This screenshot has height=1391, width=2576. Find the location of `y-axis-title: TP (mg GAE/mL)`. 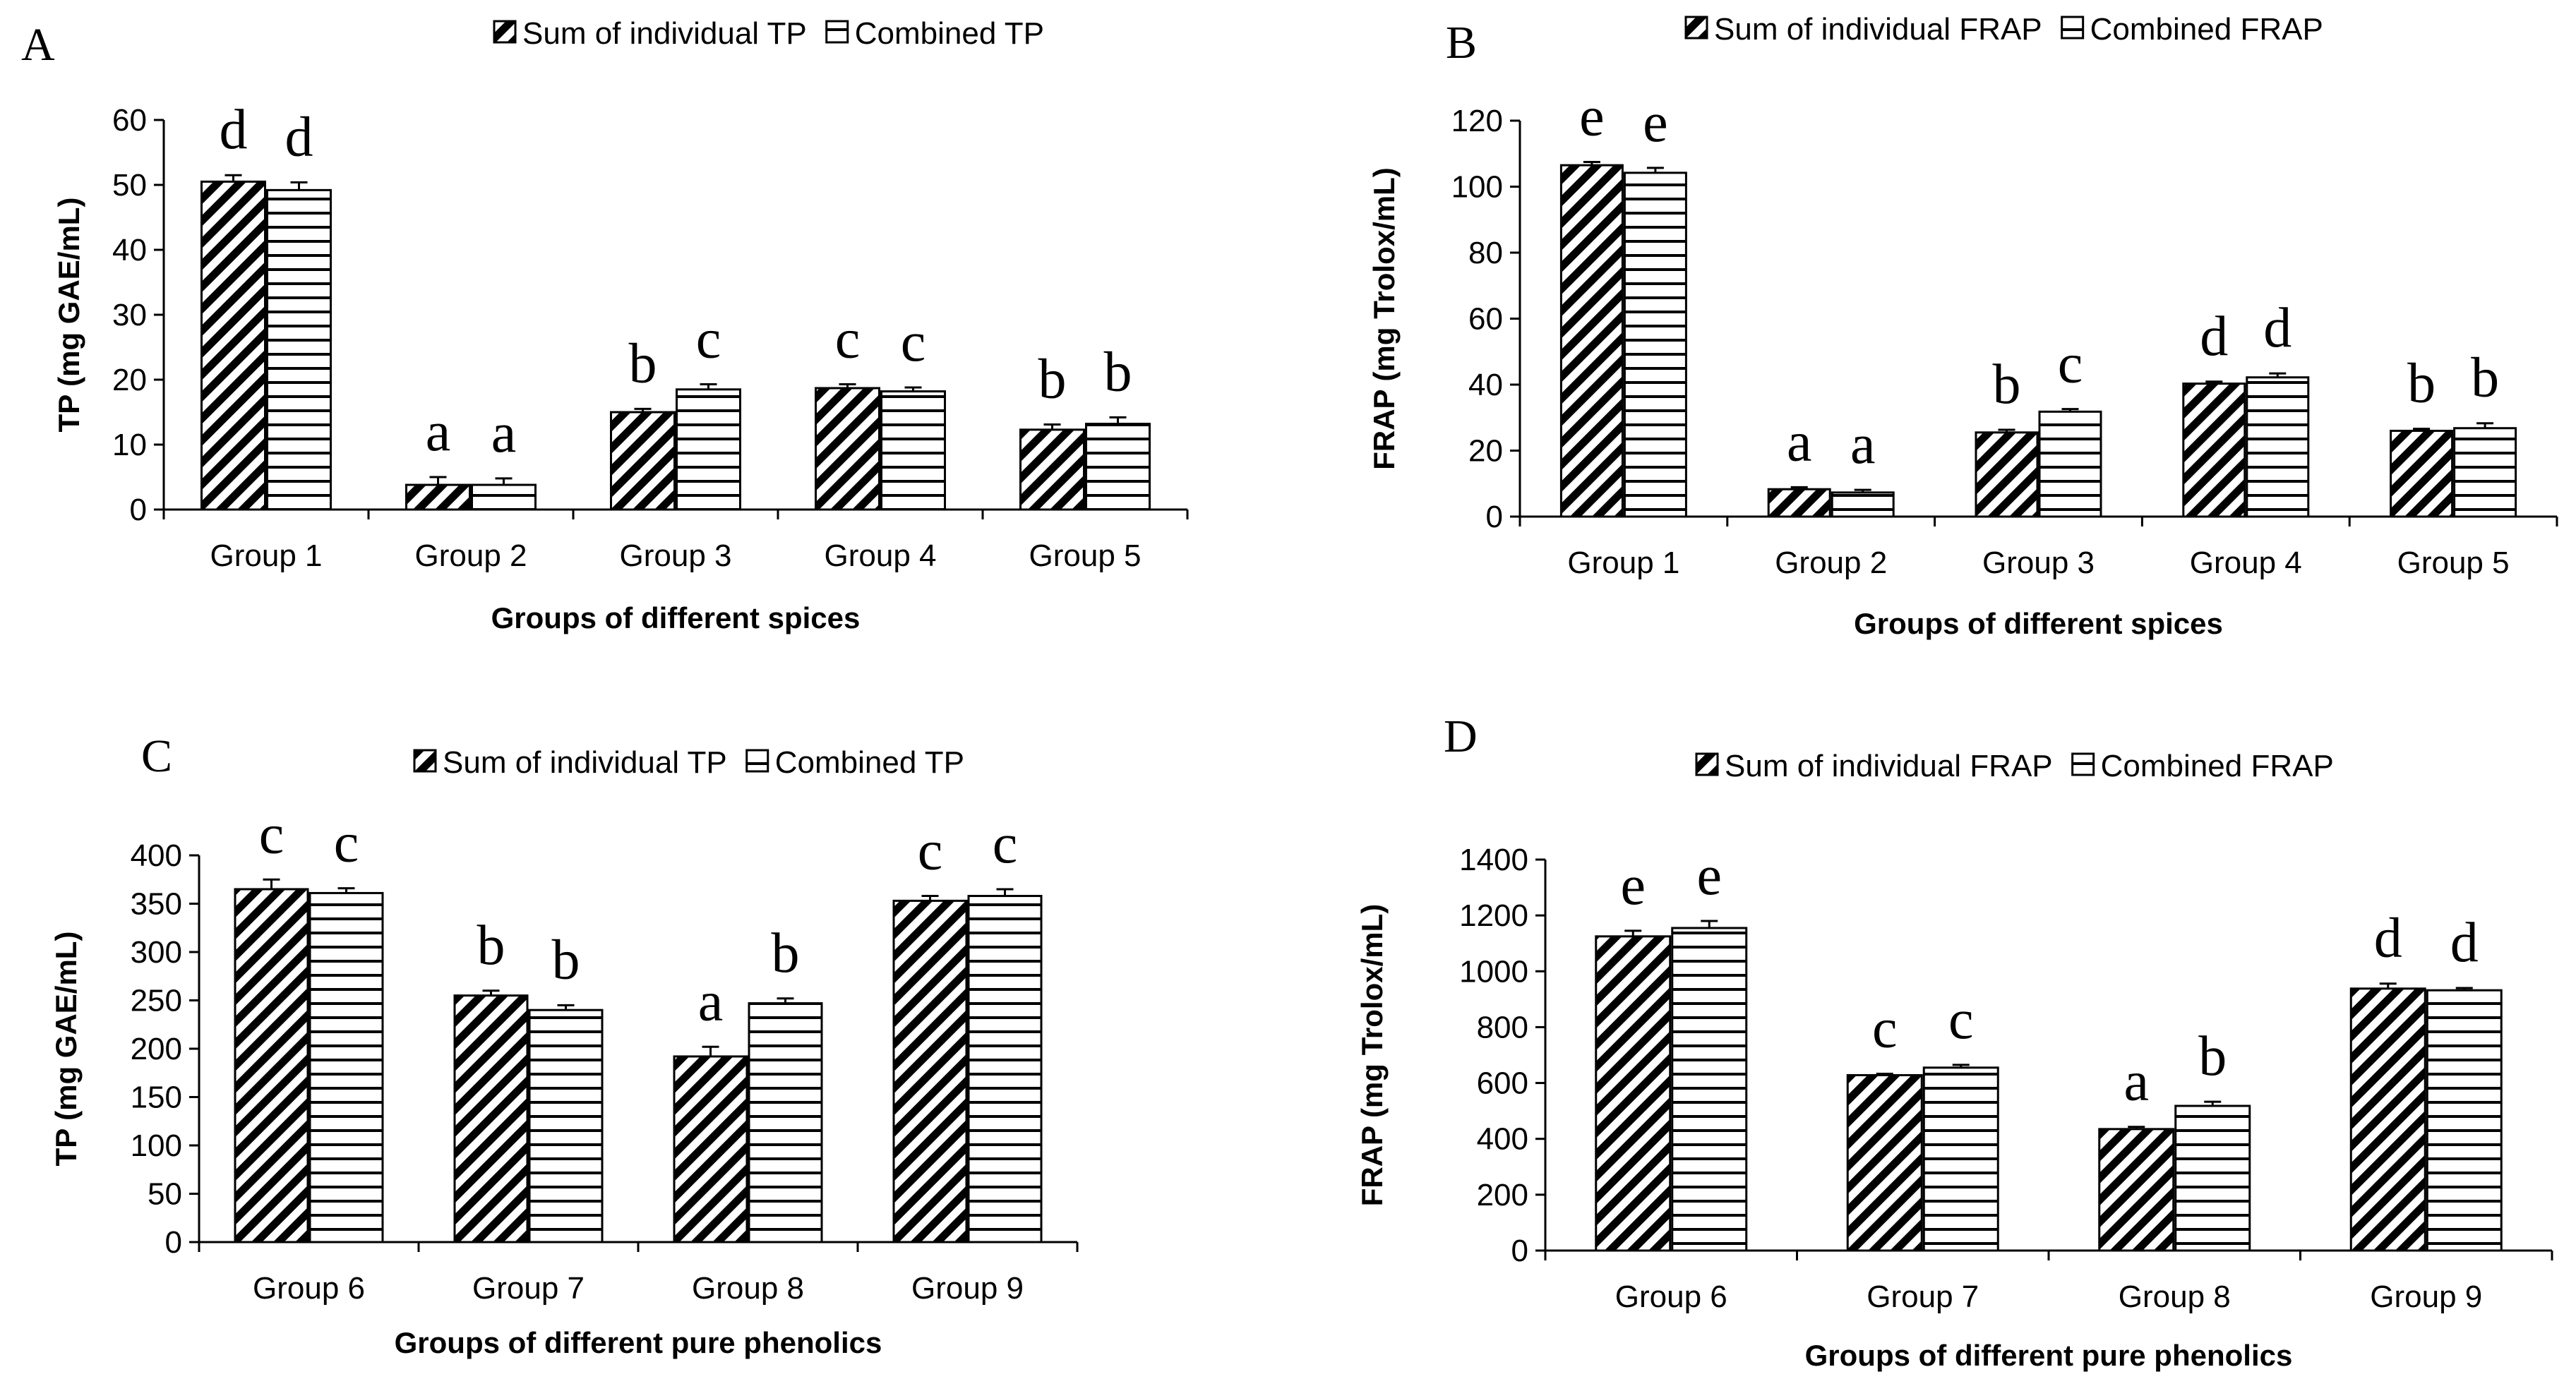

y-axis-title: TP (mg GAE/mL) is located at coordinates (68, 315).